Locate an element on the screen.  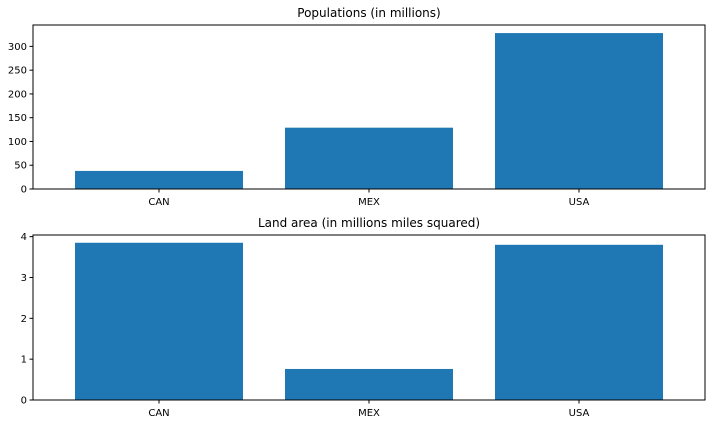
y-tick-label: 150 is located at coordinates (17, 118).